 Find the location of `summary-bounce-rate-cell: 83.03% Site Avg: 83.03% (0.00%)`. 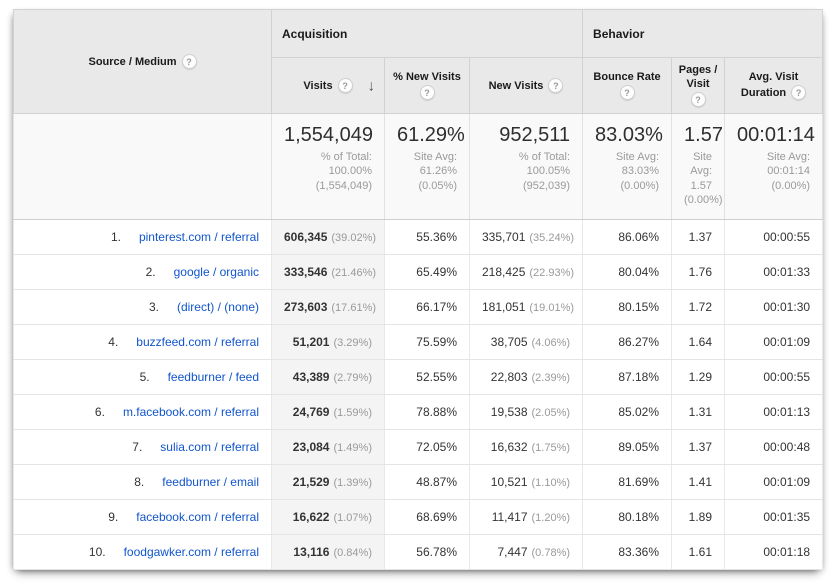

summary-bounce-rate-cell: 83.03% Site Avg: 83.03% (0.00%) is located at coordinates (627, 166).